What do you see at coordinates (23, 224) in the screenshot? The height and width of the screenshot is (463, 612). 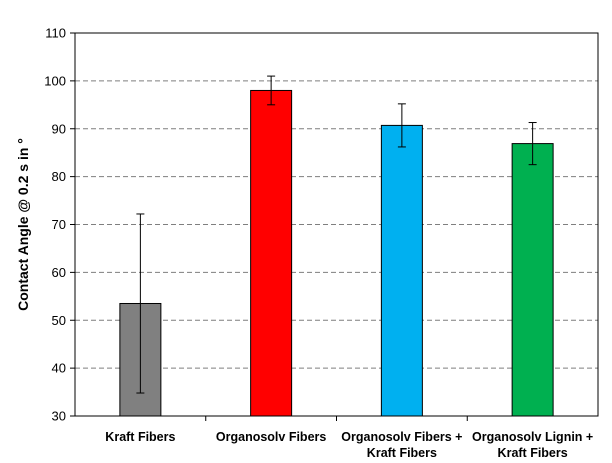 I see `y-axis-title: Contact Angle @ 0.2 s in °` at bounding box center [23, 224].